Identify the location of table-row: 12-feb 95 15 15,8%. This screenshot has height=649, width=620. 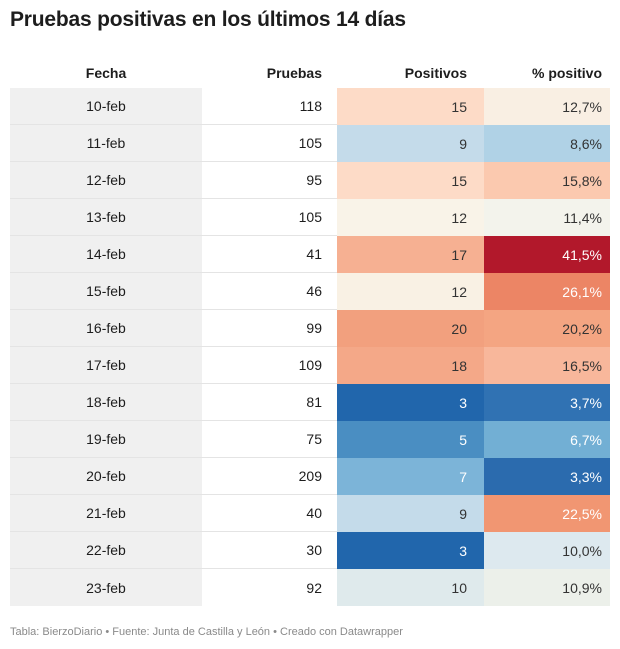
(310, 180).